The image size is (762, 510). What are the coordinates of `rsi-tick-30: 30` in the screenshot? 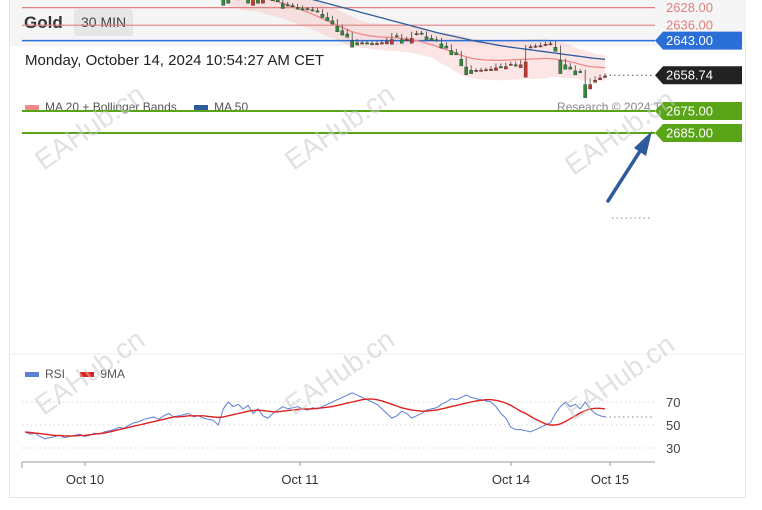 It's located at (673, 448).